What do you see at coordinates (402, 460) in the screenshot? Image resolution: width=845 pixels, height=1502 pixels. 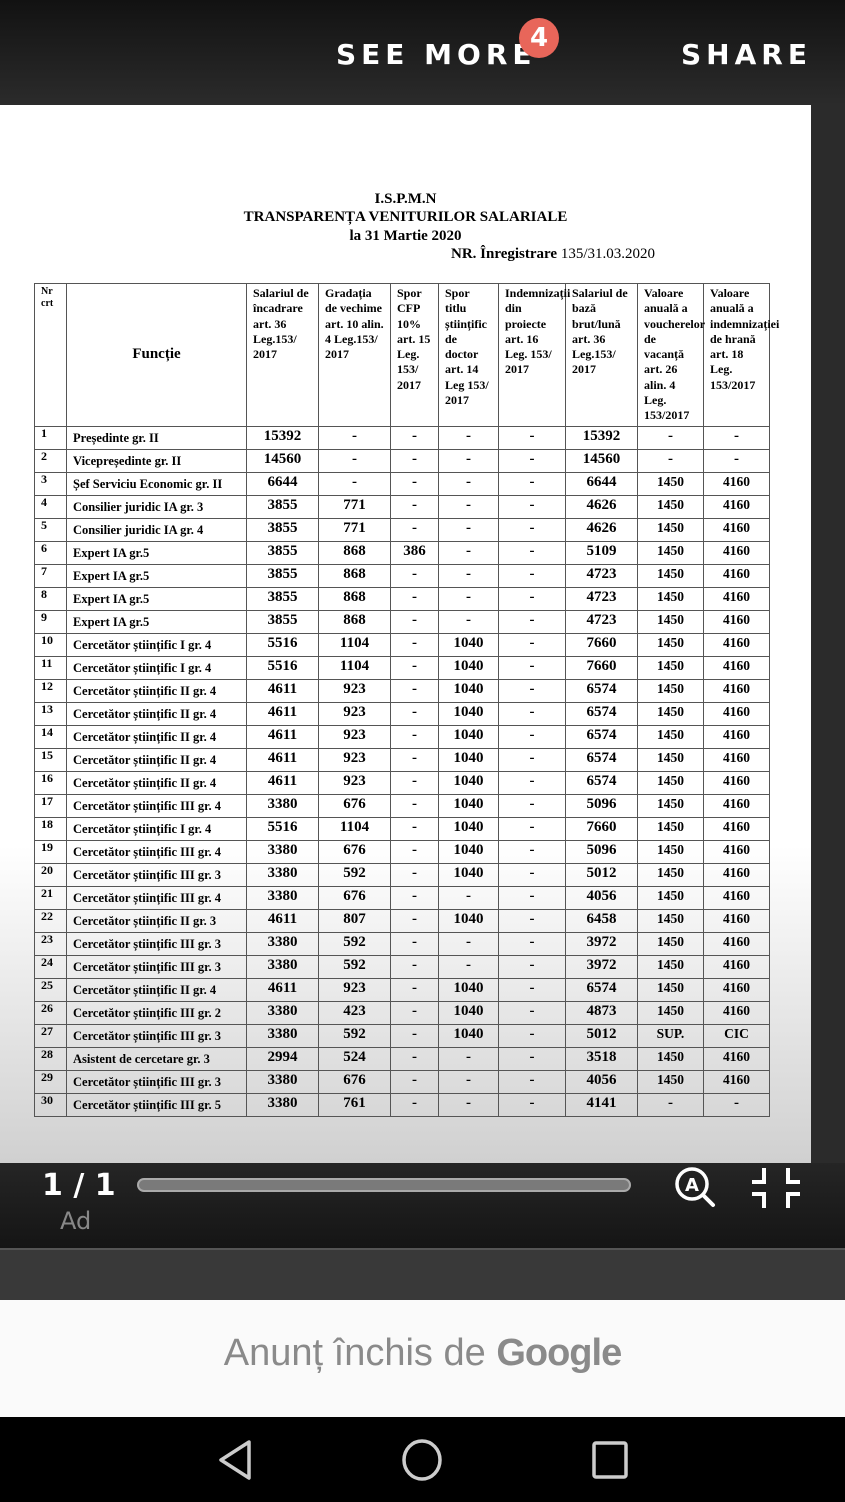 I see `table-row: 2 Vicepreședinte gr. II 14560- - - -14560- -` at bounding box center [402, 460].